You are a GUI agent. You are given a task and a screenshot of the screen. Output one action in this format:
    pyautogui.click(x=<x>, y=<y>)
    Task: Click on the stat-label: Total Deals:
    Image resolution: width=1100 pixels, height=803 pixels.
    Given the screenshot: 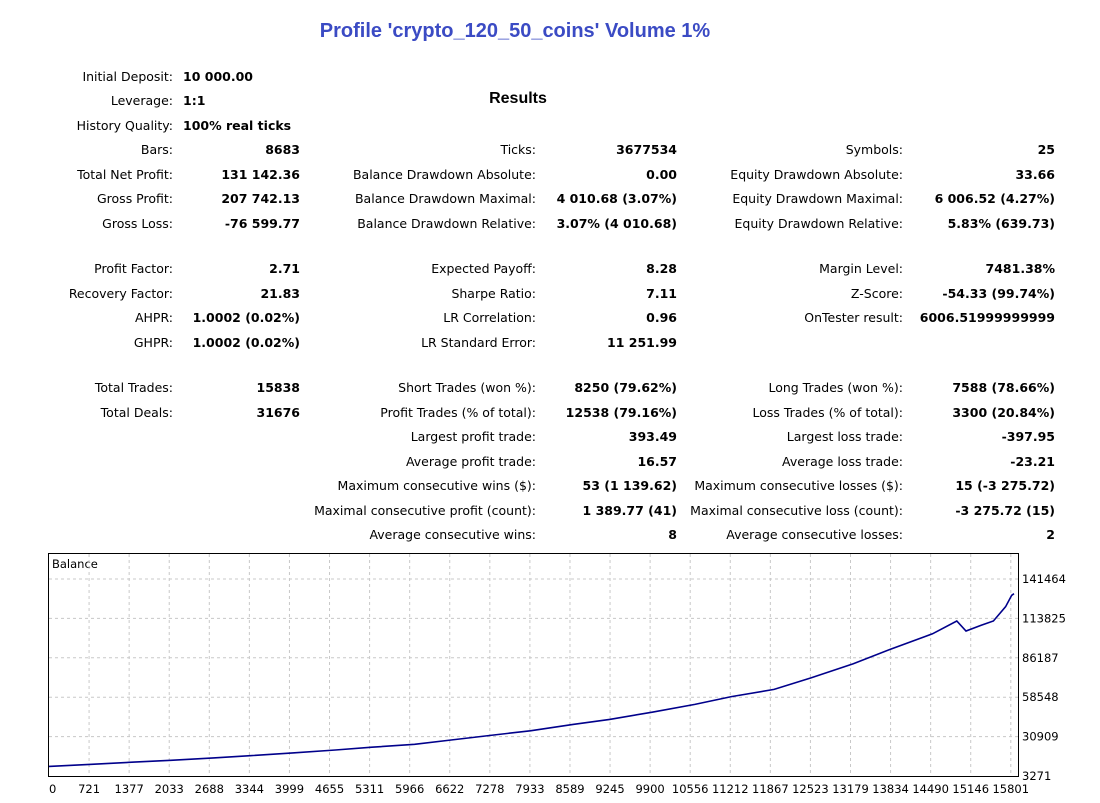 What is the action you would take?
    pyautogui.click(x=136, y=412)
    